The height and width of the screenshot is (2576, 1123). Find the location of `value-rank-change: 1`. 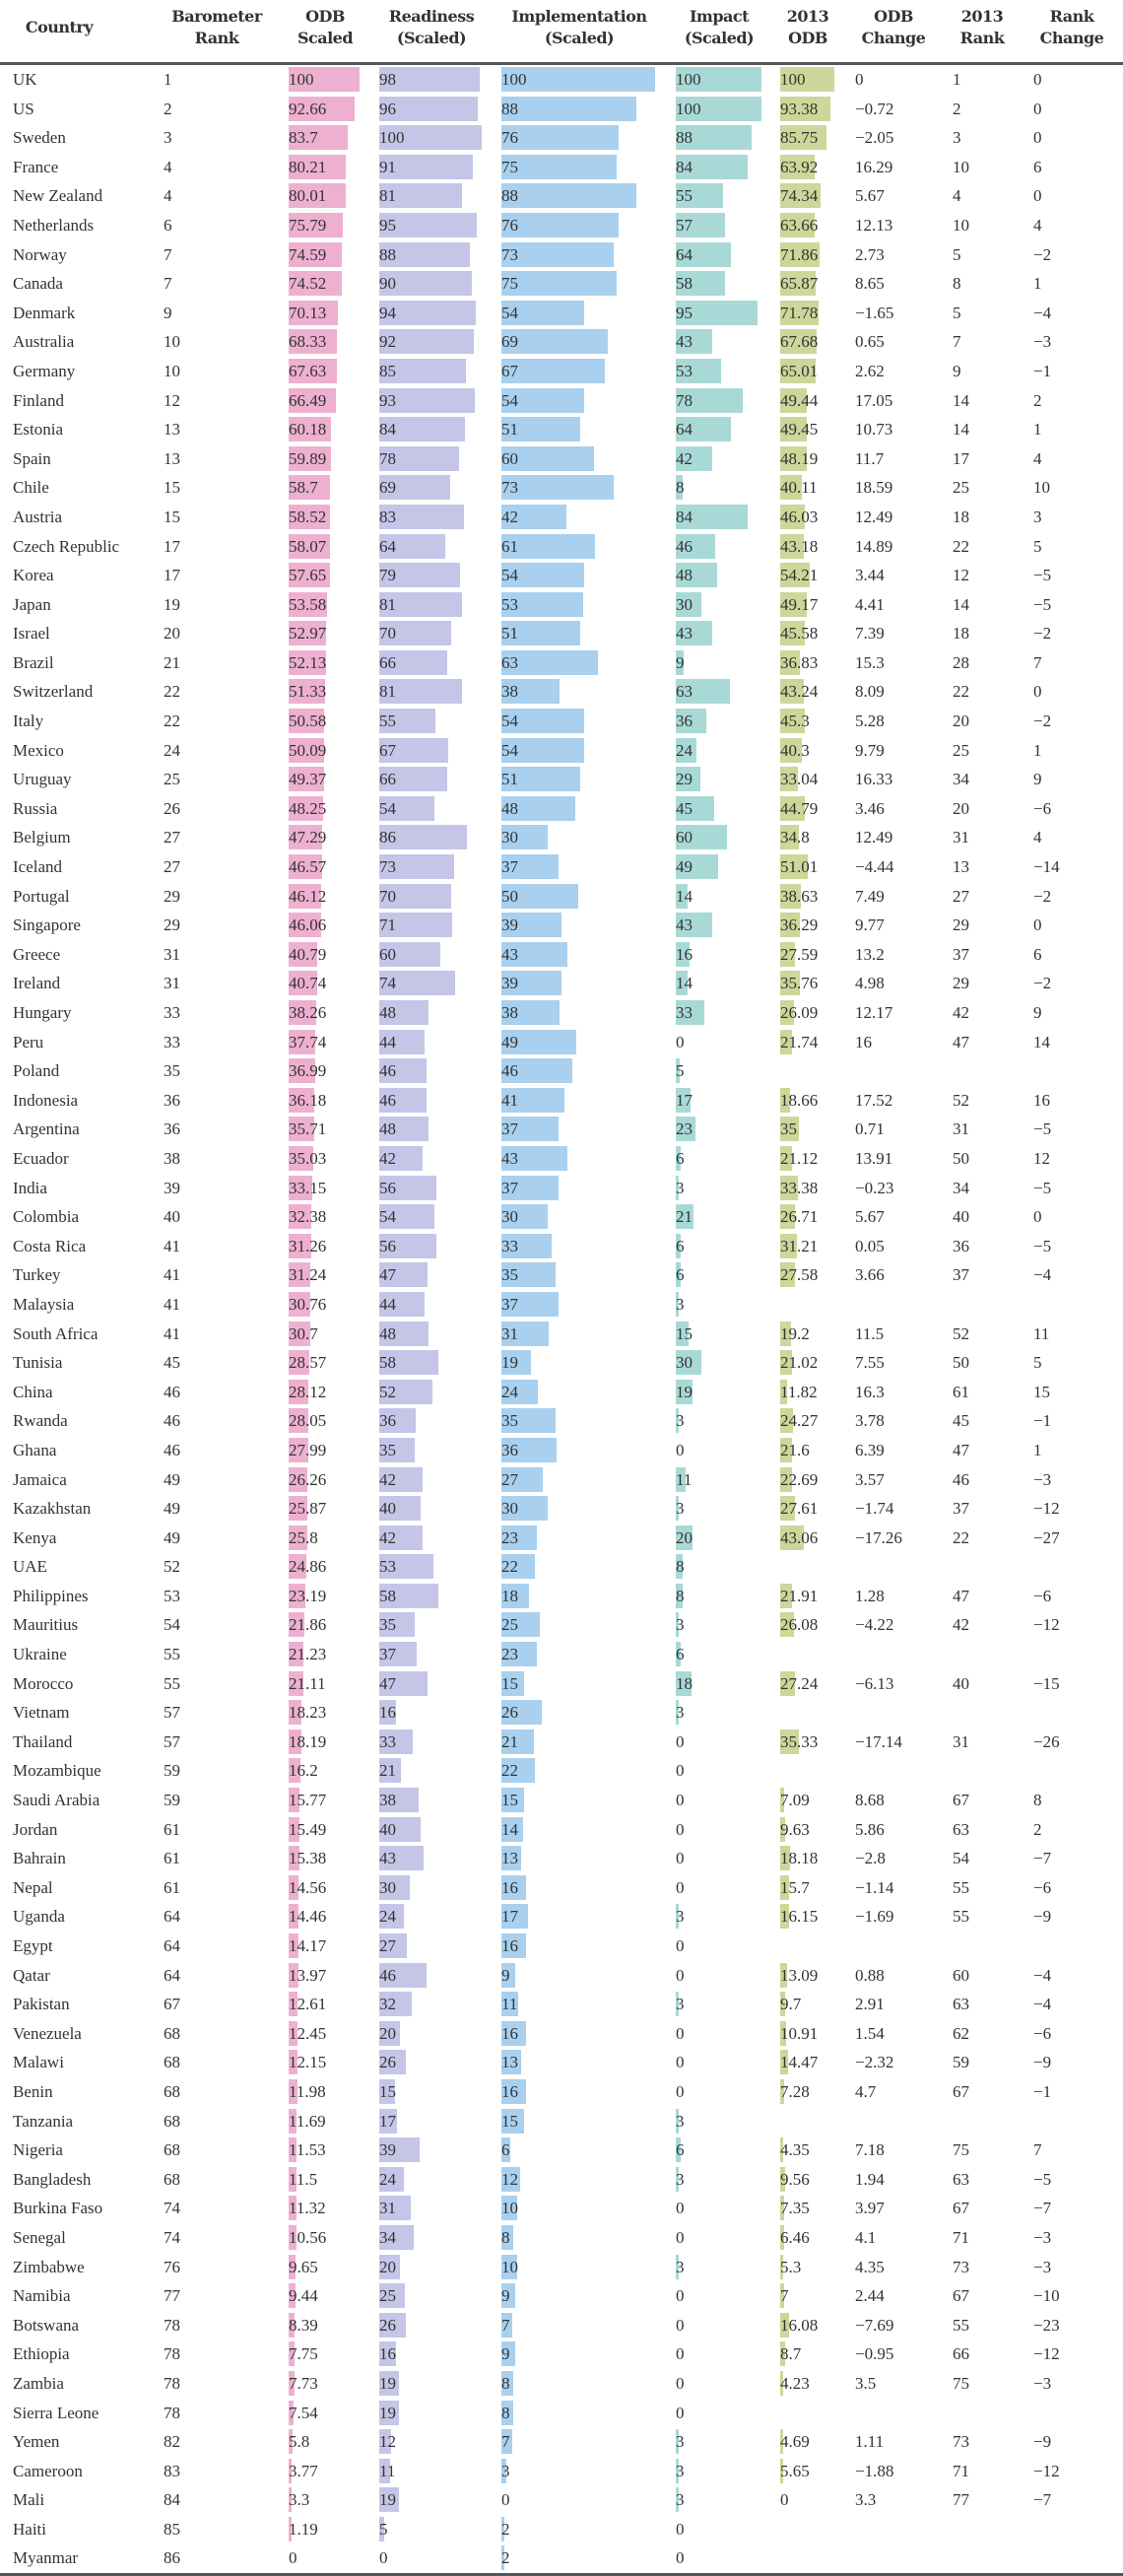

value-rank-change: 1 is located at coordinates (1037, 1449).